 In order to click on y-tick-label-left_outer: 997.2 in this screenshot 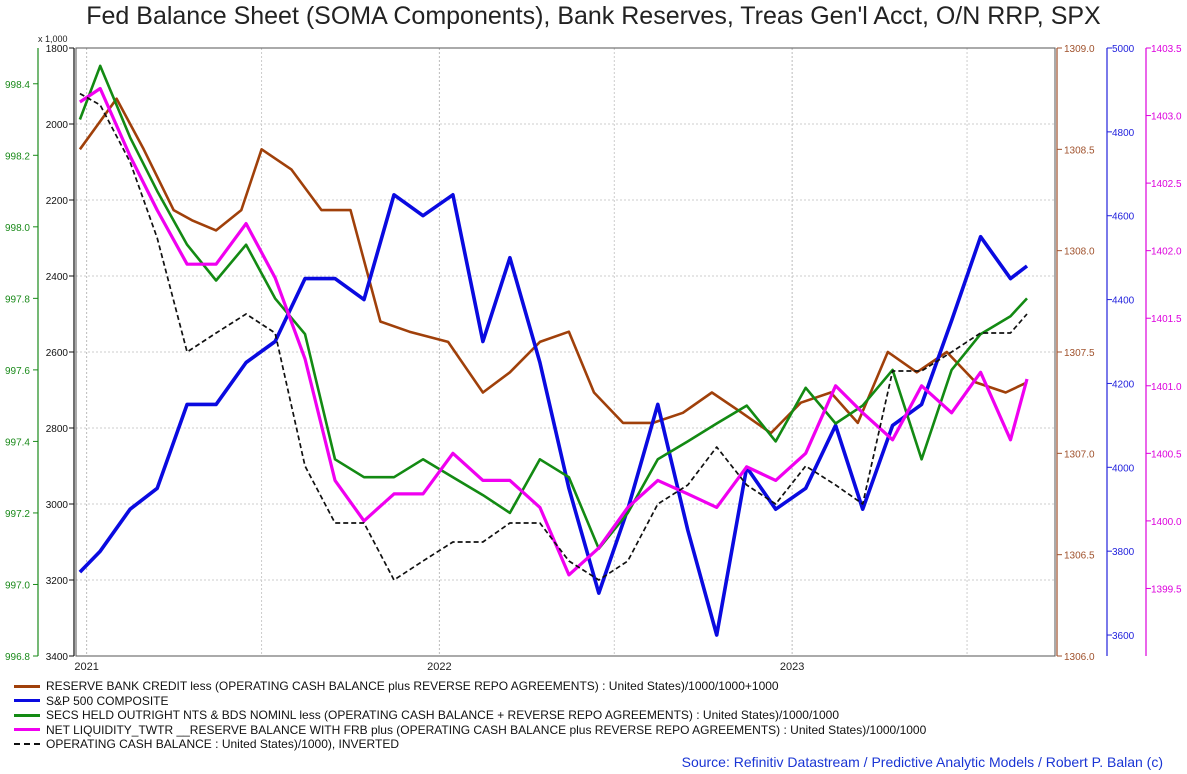, I will do `click(17, 514)`.